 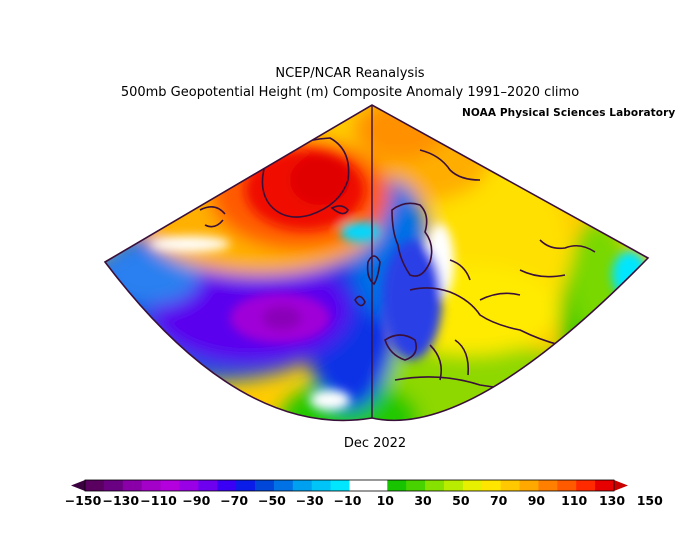 I want to click on colorbar-tick-label: −110, so click(x=158, y=500).